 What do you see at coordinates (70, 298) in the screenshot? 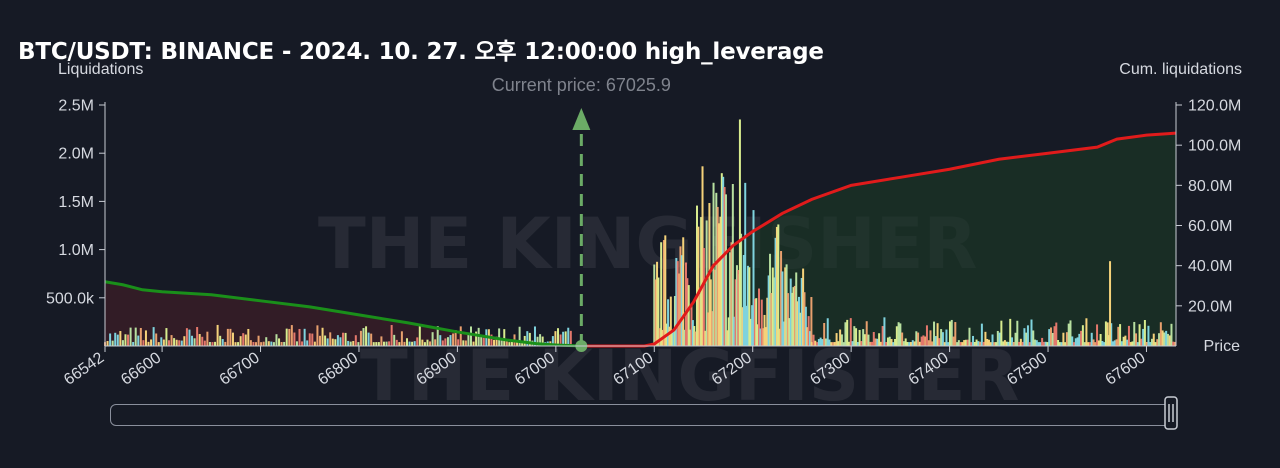
I see `y-tick-label: 500.0k` at bounding box center [70, 298].